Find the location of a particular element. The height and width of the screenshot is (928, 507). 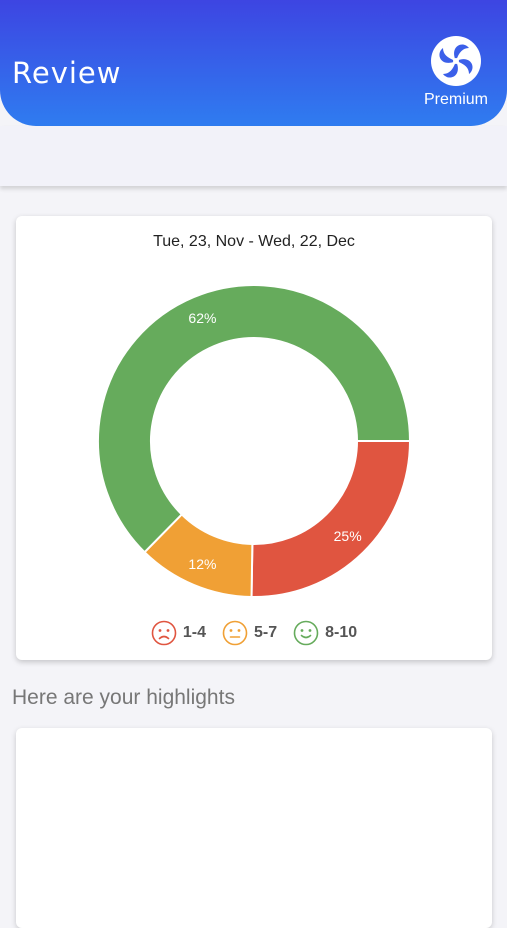

neutral-face-icon is located at coordinates (235, 633).